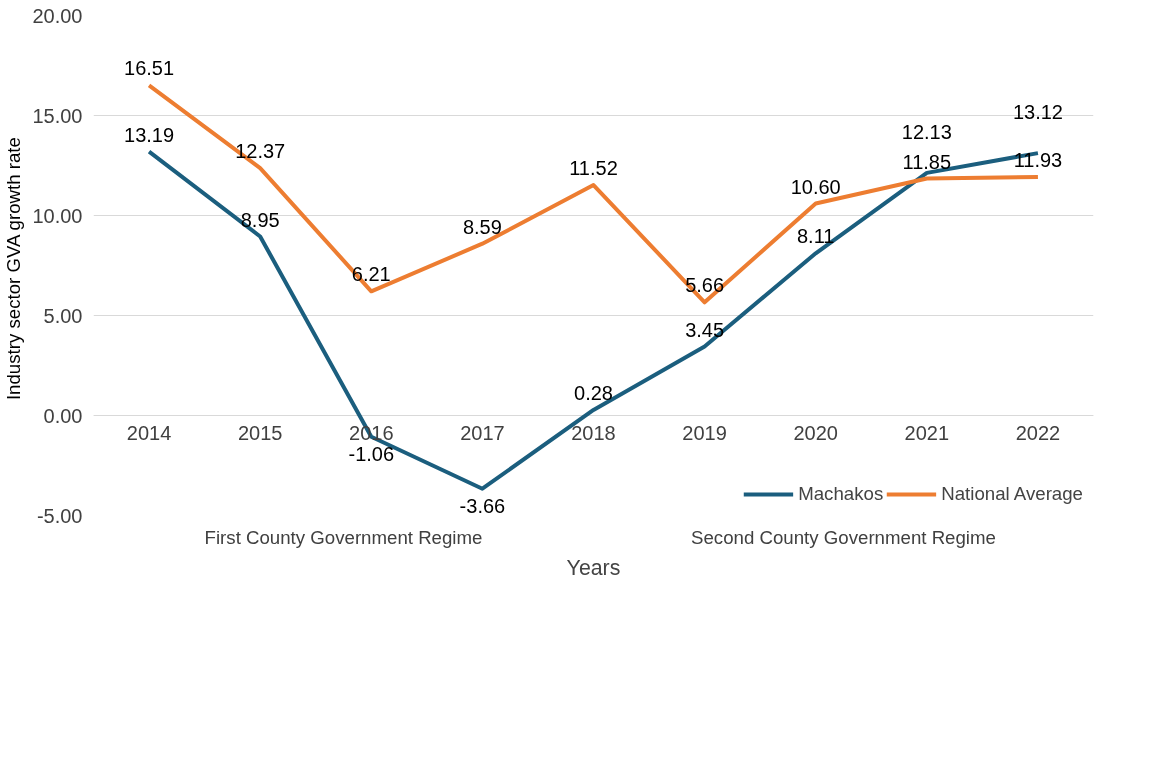 The image size is (1156, 778). I want to click on text: First County Government Regime, so click(343, 537).